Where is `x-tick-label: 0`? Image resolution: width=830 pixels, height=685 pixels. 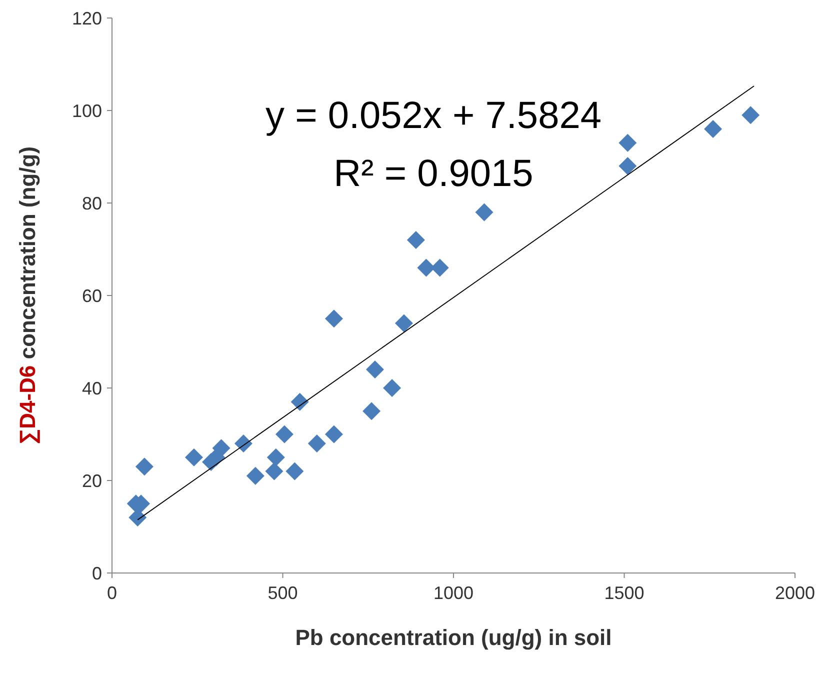
x-tick-label: 0 is located at coordinates (112, 593).